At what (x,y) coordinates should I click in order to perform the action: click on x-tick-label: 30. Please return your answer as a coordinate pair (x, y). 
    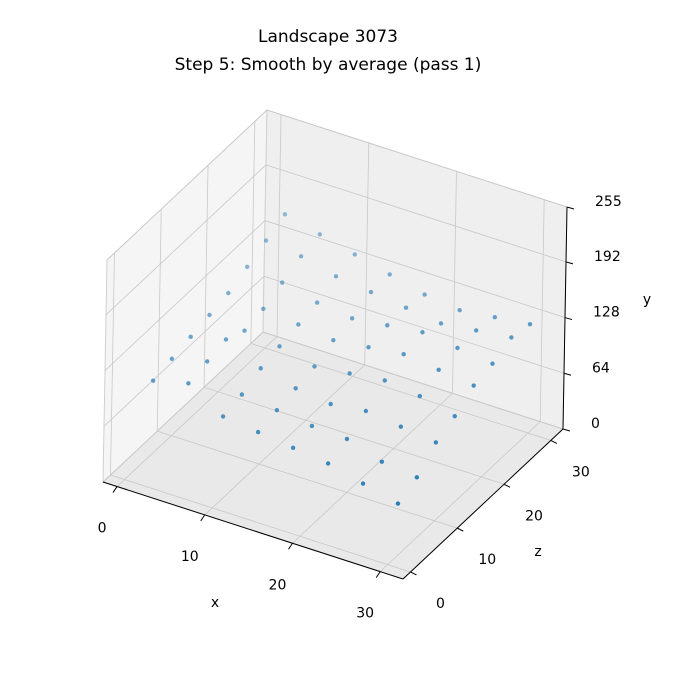
    Looking at the image, I should click on (365, 614).